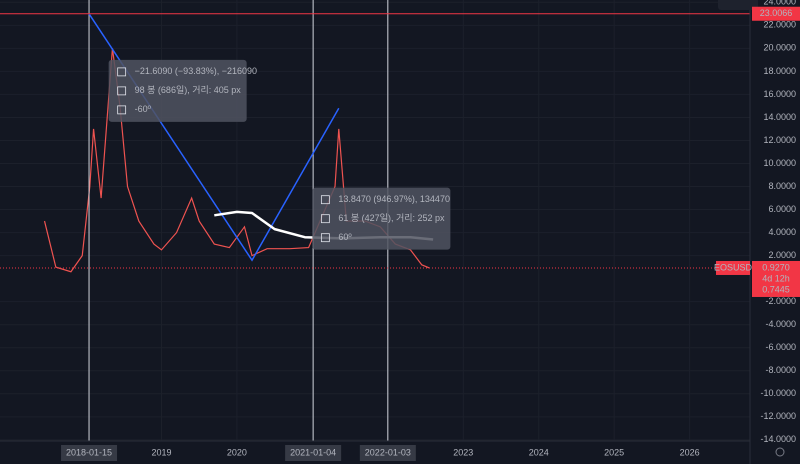 The image size is (800, 464). What do you see at coordinates (539, 452) in the screenshot?
I see `x-tick-label: 2024` at bounding box center [539, 452].